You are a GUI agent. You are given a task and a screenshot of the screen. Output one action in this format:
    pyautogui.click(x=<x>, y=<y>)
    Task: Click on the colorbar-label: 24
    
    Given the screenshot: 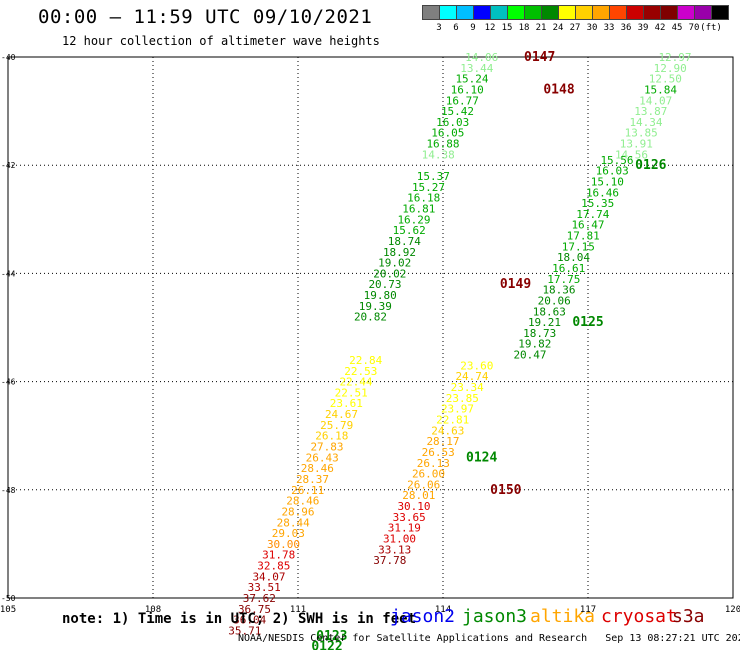 What is the action you would take?
    pyautogui.click(x=558, y=28)
    